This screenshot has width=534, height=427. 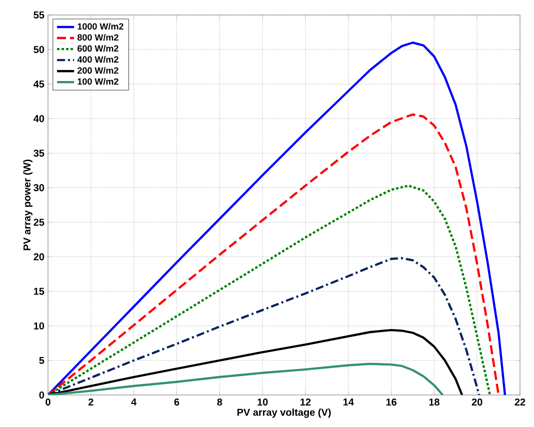 I want to click on x-axis-title: PV array voltage (V), so click(x=284, y=413).